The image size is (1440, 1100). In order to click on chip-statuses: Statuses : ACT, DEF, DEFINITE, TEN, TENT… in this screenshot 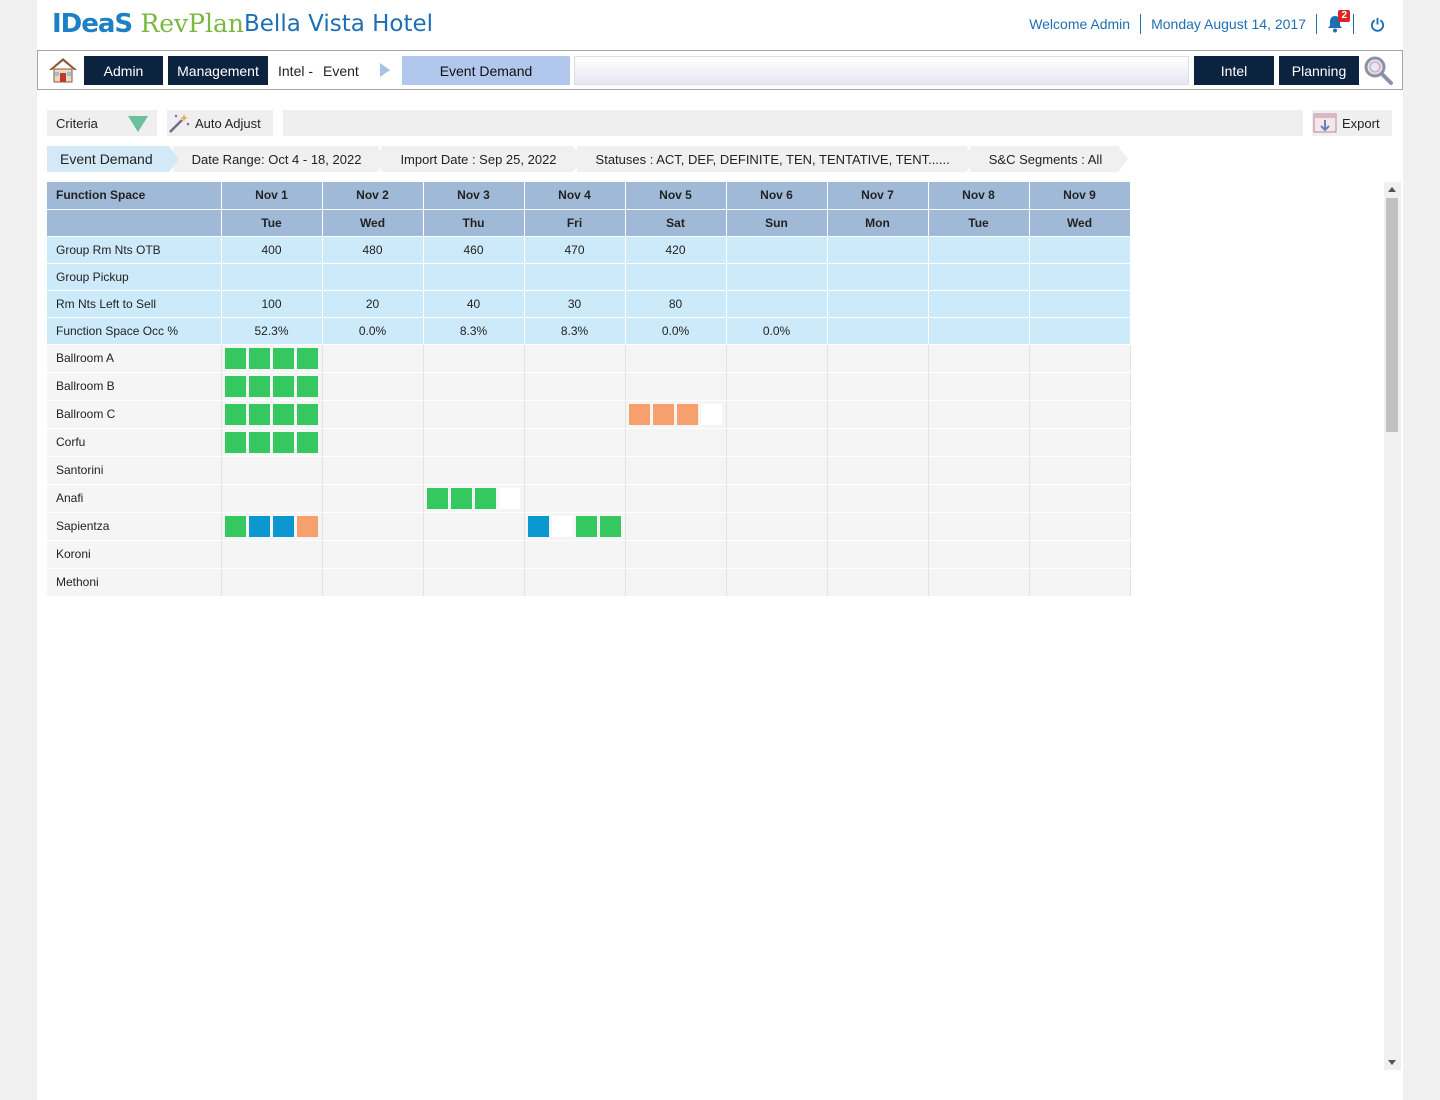, I will do `click(776, 159)`.